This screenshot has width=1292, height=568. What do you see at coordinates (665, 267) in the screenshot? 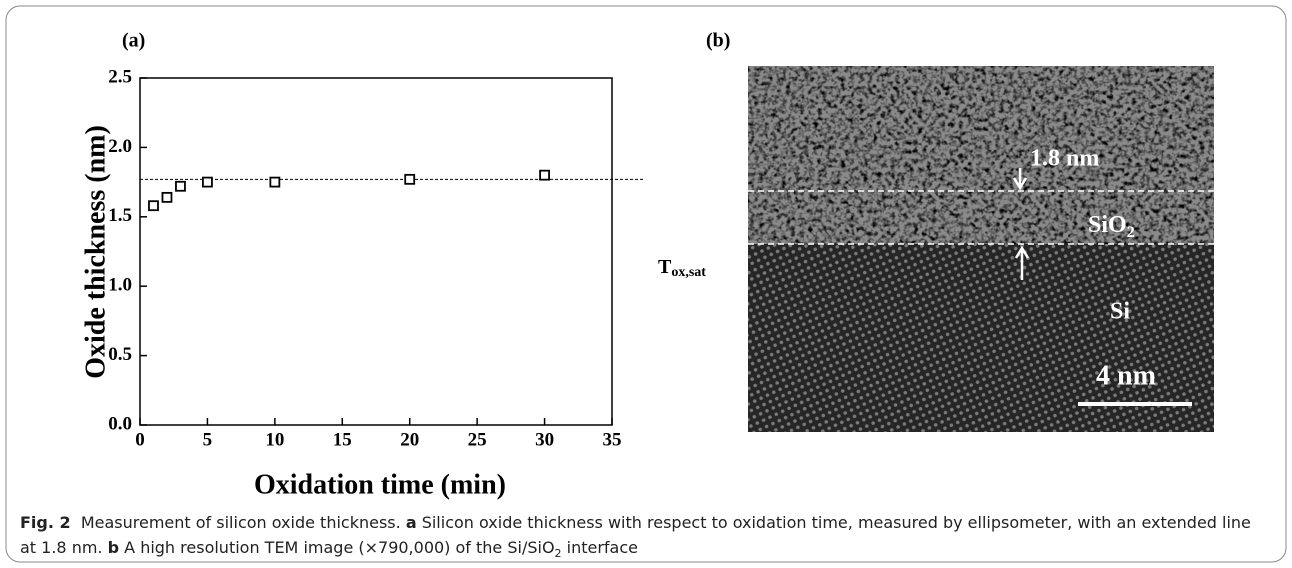
I see `reference-label-main: T` at bounding box center [665, 267].